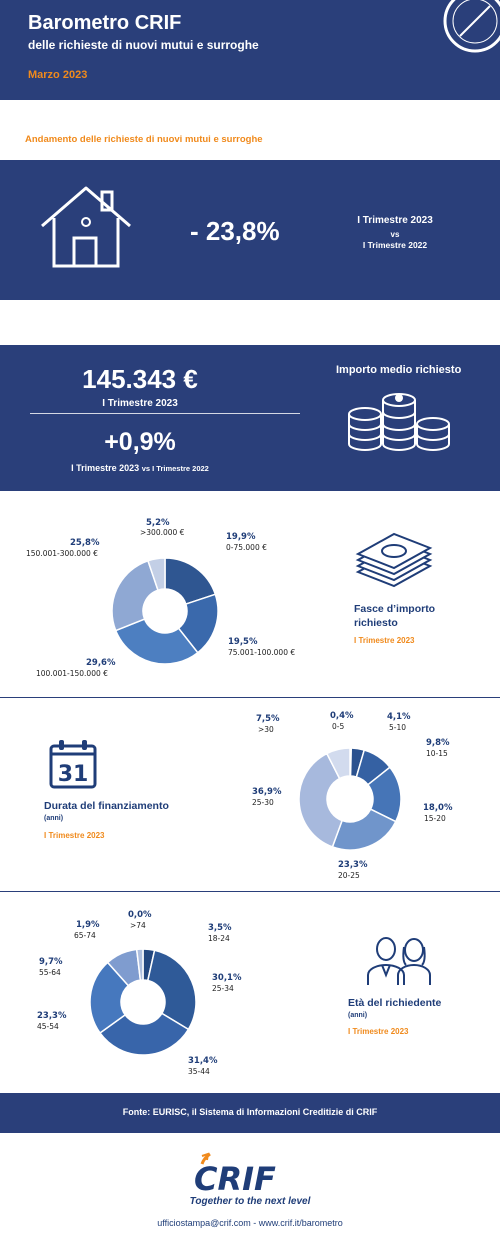  Describe the element at coordinates (175, 468) in the screenshot. I see `change-vs-label: vs I Trimestre 2022` at that location.